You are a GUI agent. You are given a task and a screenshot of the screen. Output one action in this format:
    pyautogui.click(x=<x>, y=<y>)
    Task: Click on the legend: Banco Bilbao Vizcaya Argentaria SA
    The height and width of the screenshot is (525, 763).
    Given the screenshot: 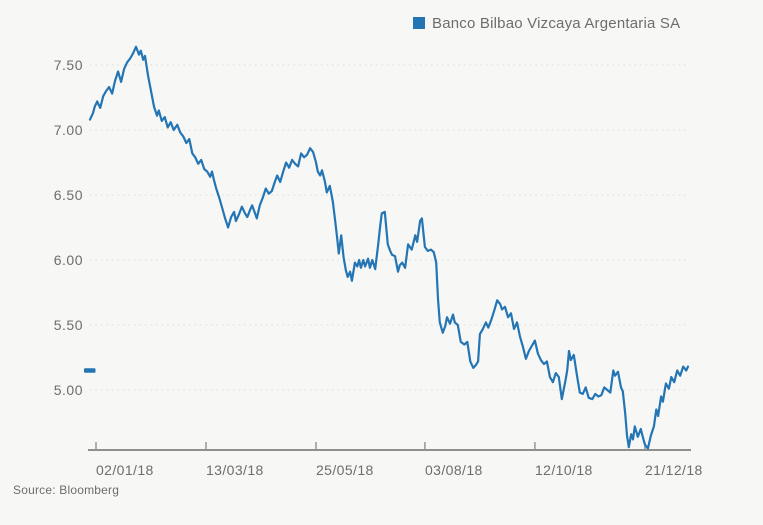 What is the action you would take?
    pyautogui.click(x=546, y=23)
    